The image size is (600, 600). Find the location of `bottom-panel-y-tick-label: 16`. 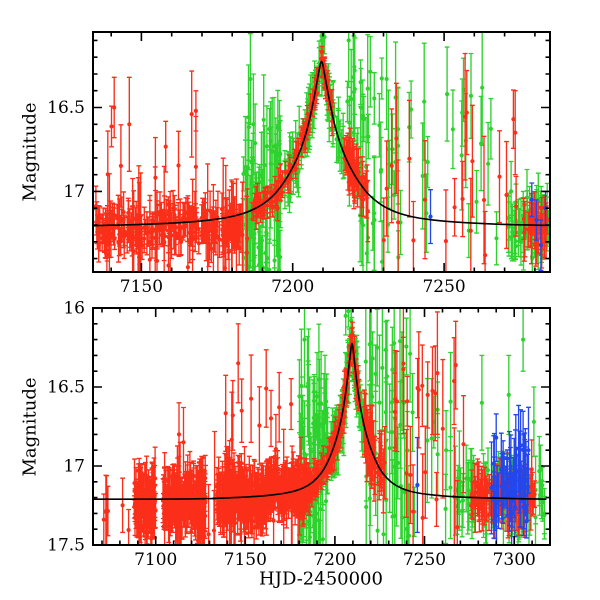

bottom-panel-y-tick-label: 16 is located at coordinates (74, 309).